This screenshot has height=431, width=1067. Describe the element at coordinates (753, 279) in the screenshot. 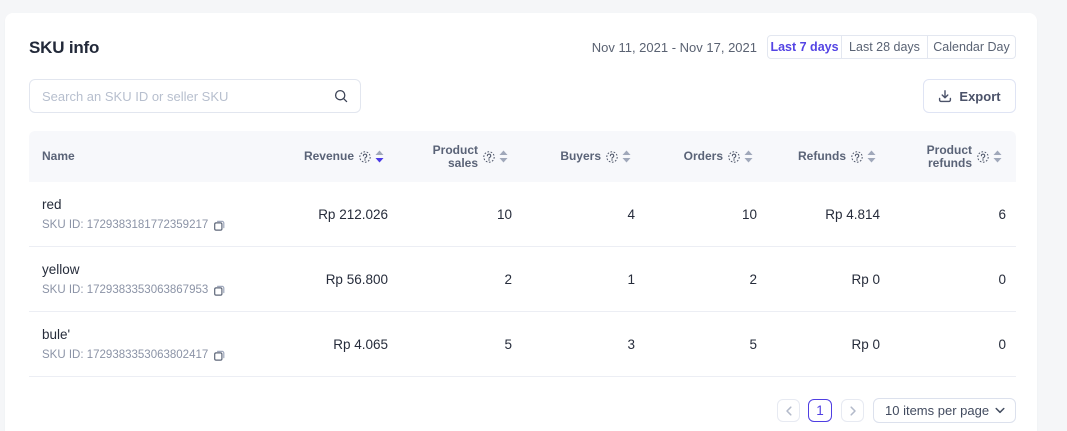

I see `orders-cell: 2` at that location.